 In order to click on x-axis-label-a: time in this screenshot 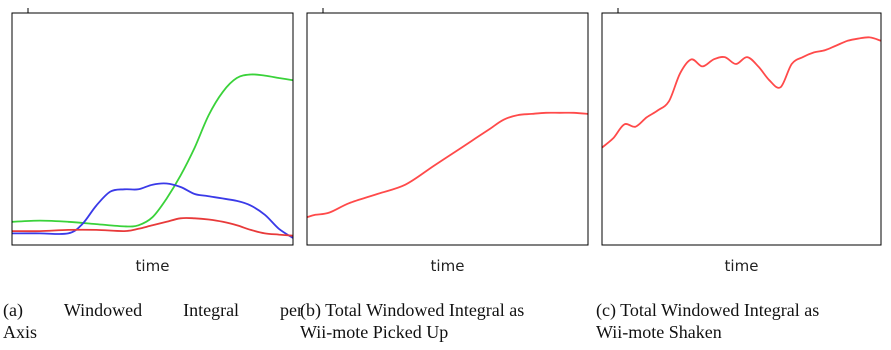, I will do `click(152, 266)`.